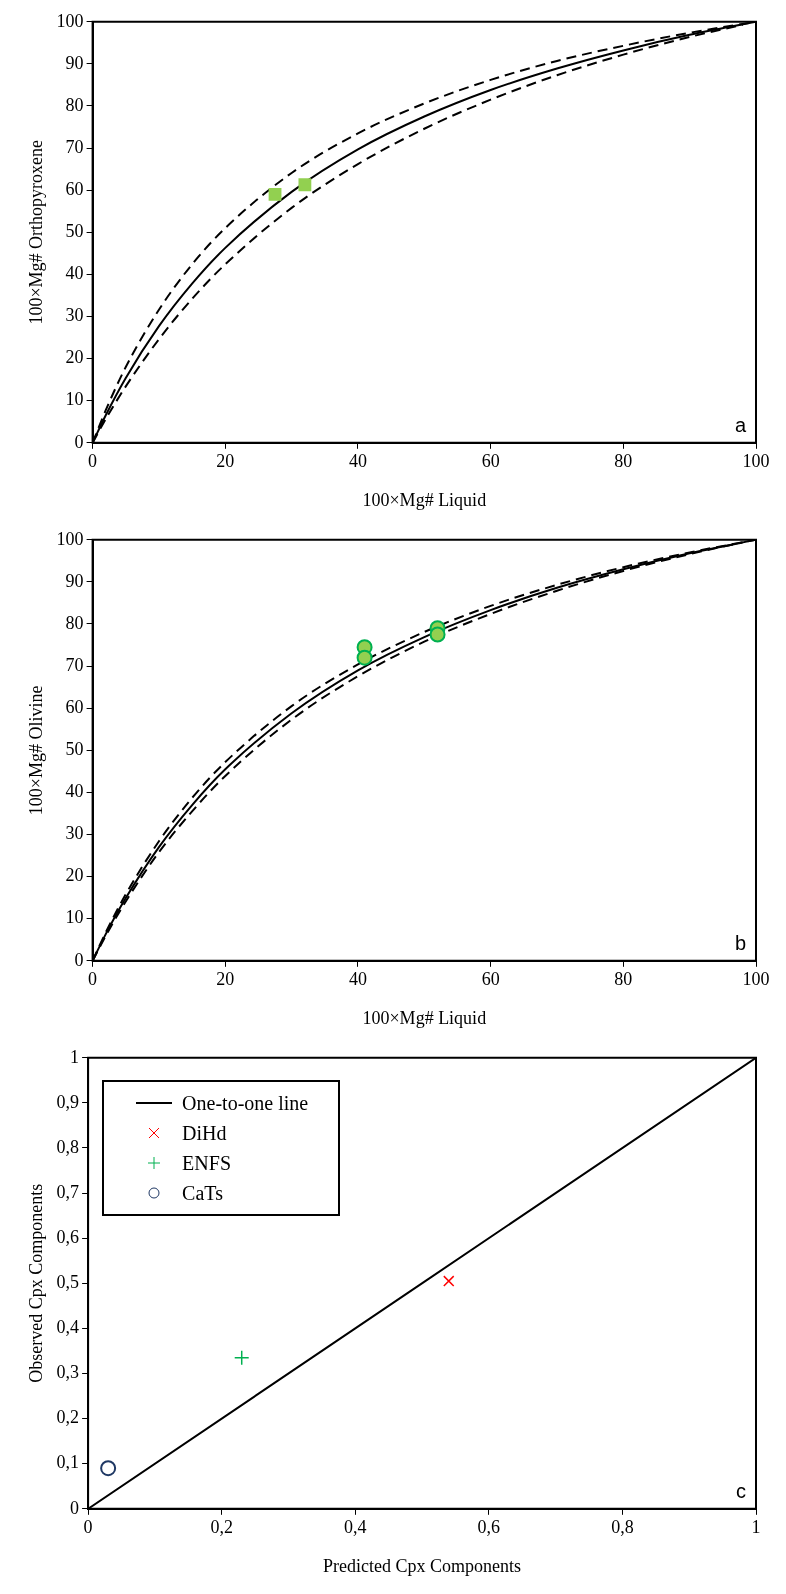 This screenshot has width=786, height=1594. Describe the element at coordinates (68, 1101) in the screenshot. I see `y-tick-label: 0,9` at that location.